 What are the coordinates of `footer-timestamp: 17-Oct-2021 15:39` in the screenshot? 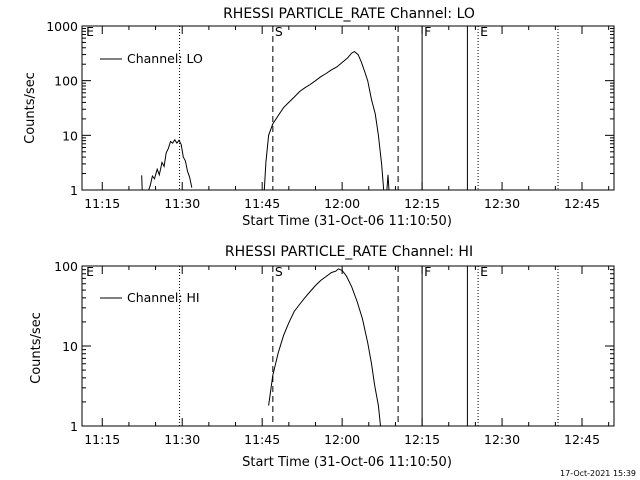 It's located at (598, 473).